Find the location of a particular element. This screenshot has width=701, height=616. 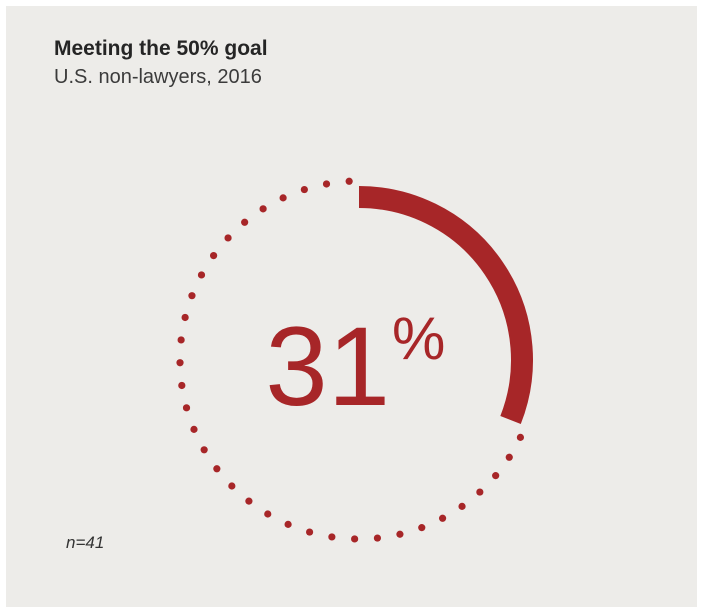

value-label: 31 is located at coordinates (327, 366).